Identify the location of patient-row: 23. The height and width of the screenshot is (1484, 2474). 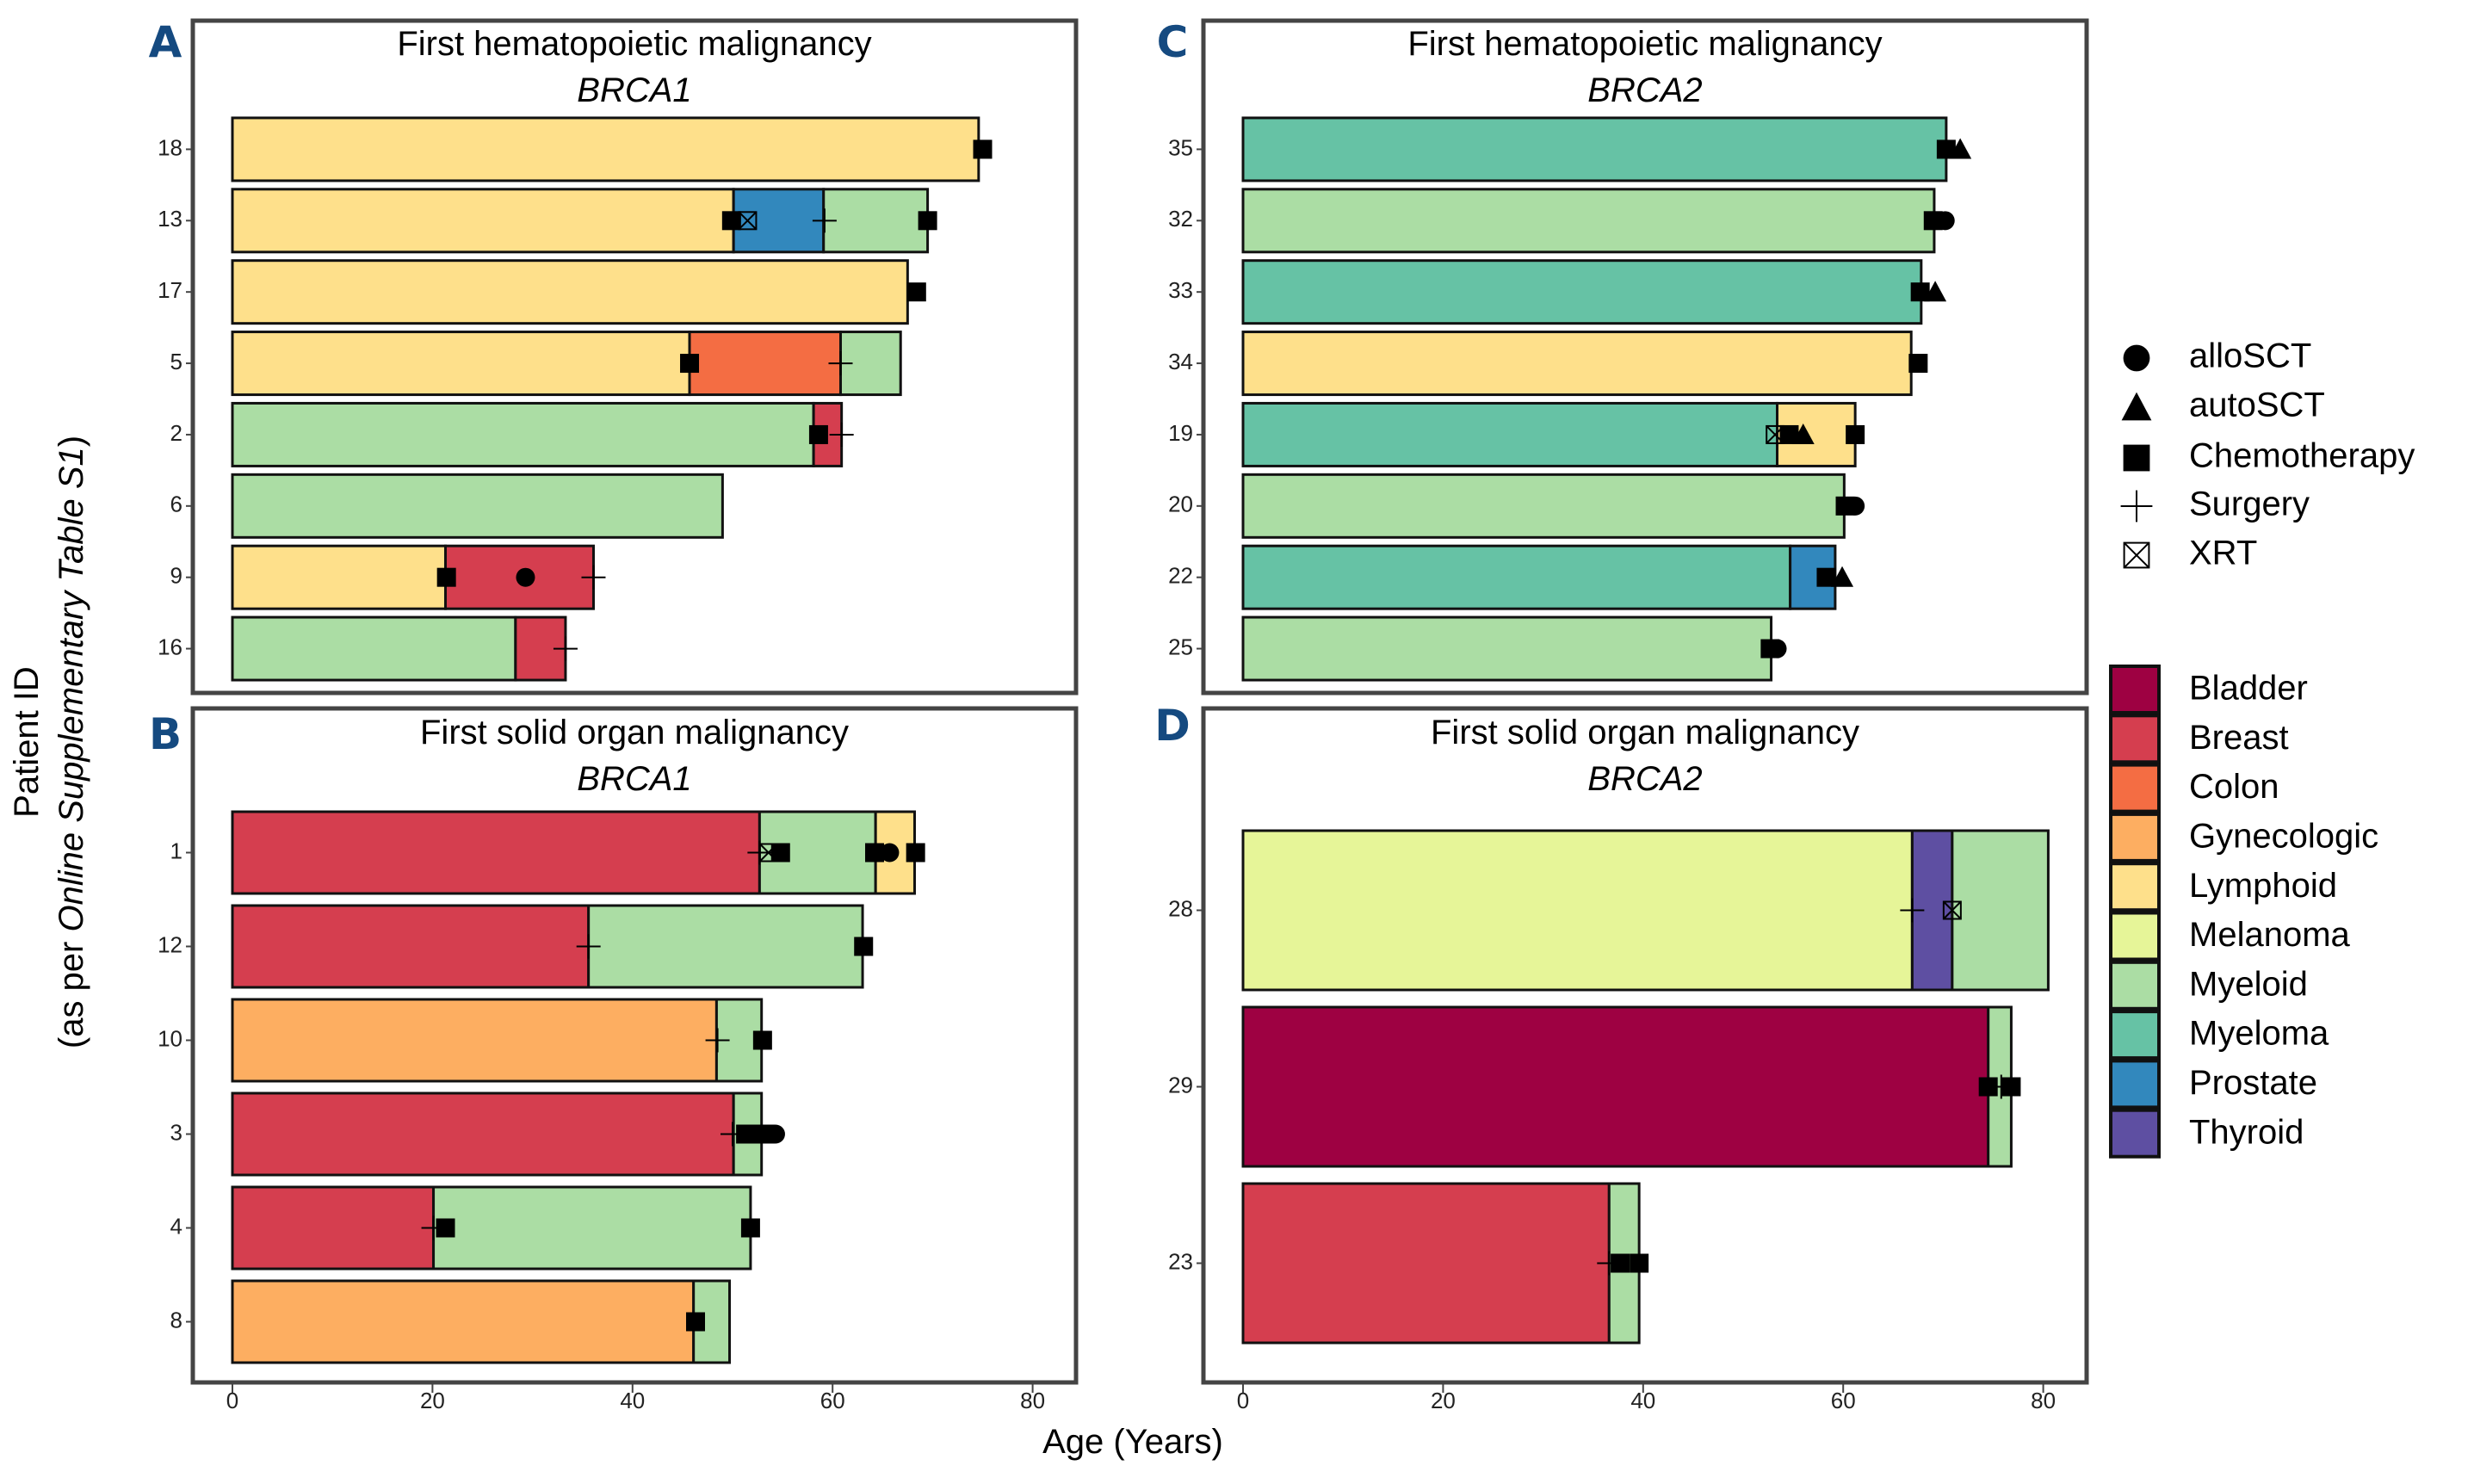
(1409, 1263).